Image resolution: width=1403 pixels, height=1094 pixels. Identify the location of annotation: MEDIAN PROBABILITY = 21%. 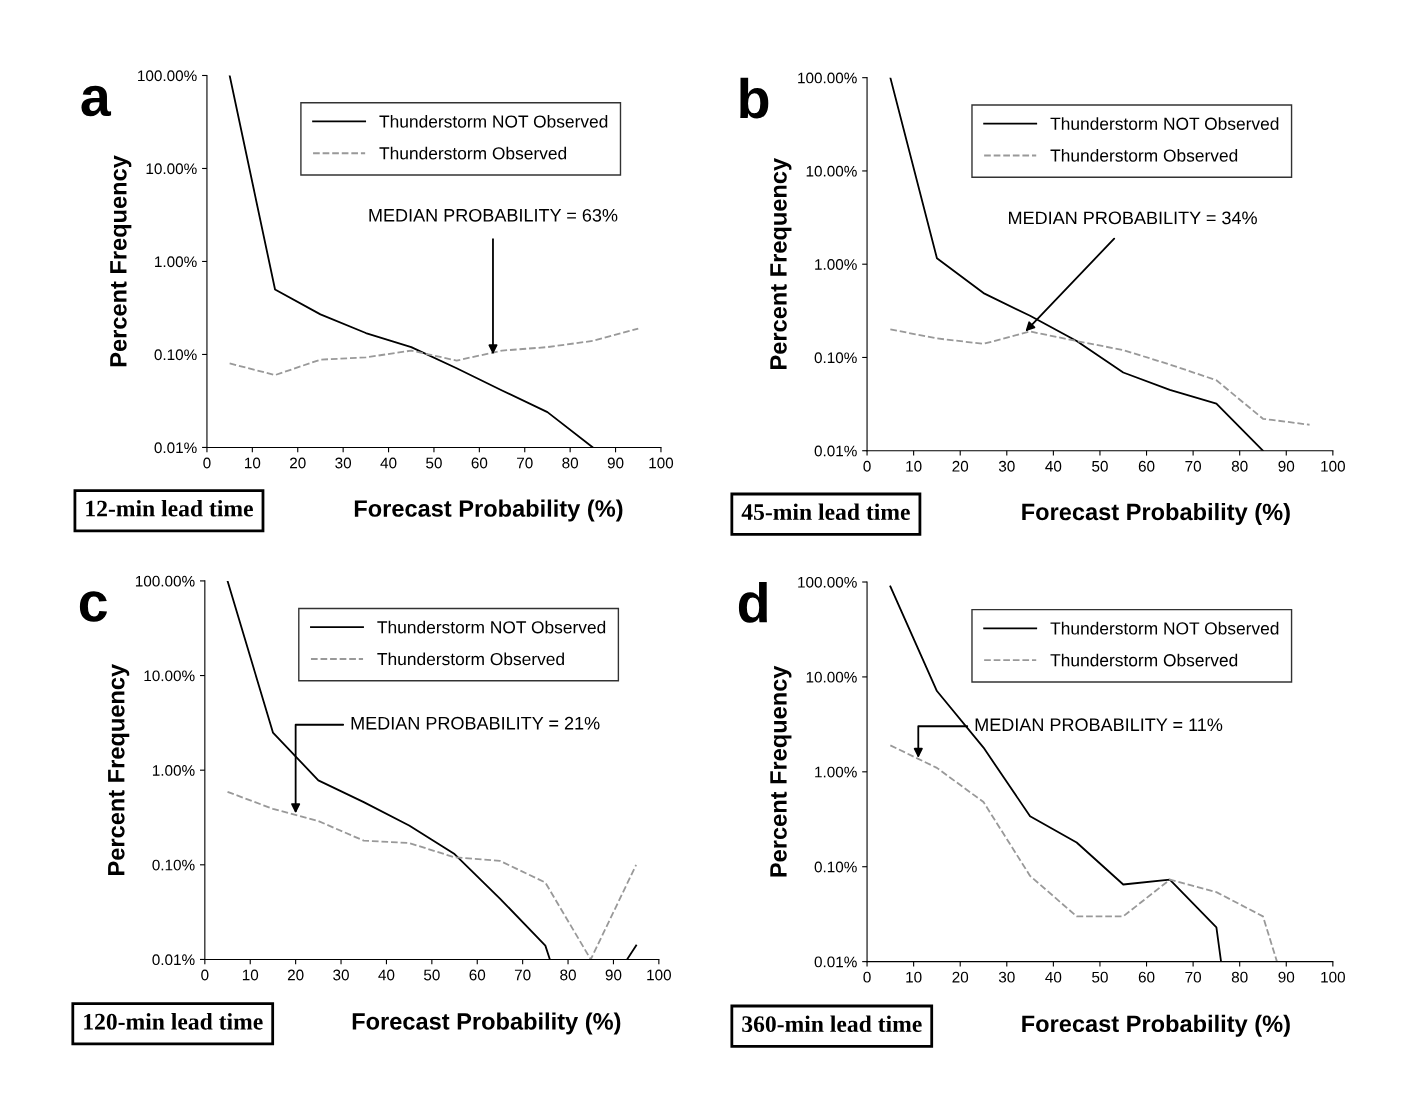
(475, 723).